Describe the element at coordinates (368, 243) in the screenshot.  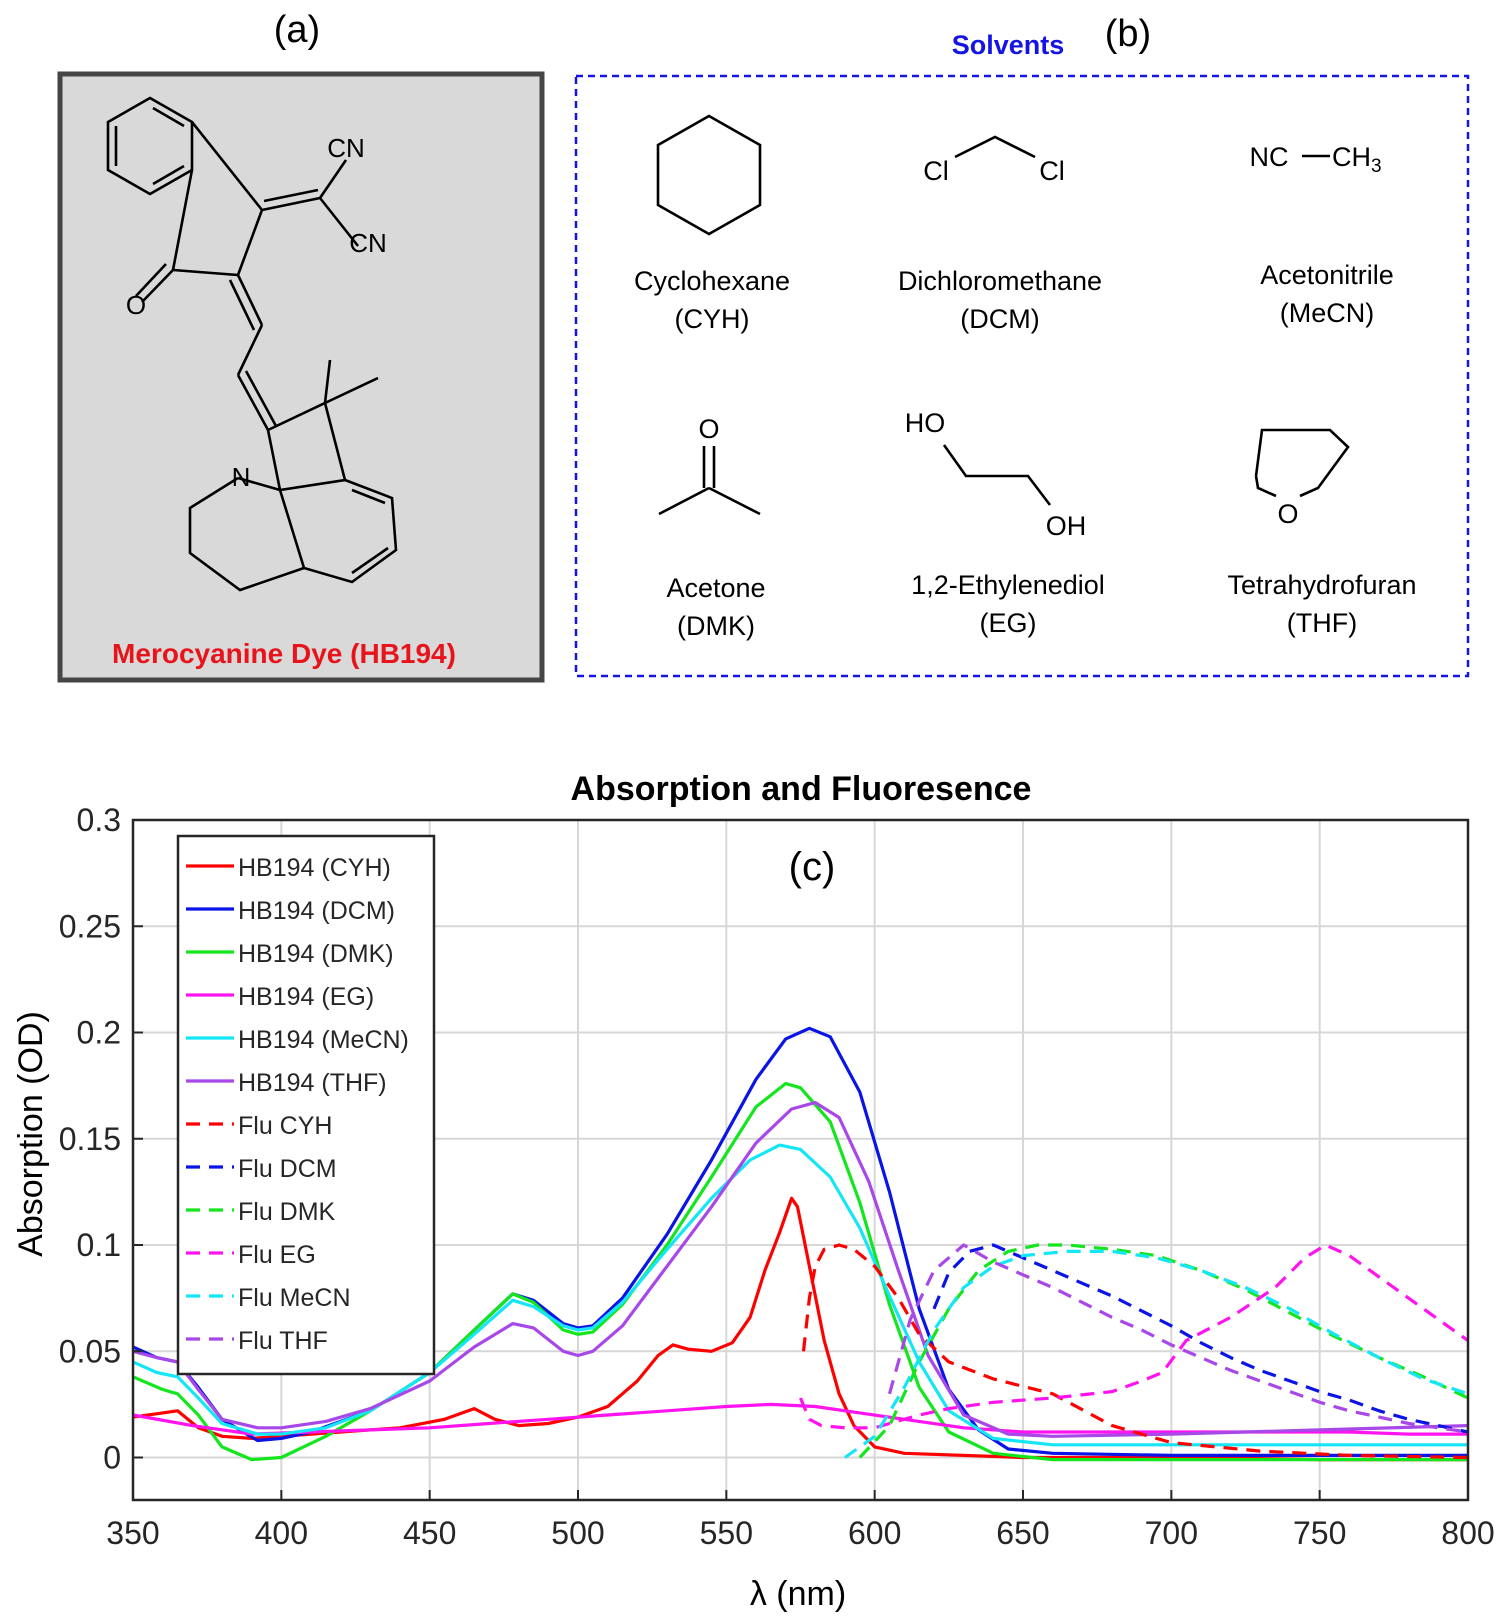
I see `atom-cn-2: CN` at that location.